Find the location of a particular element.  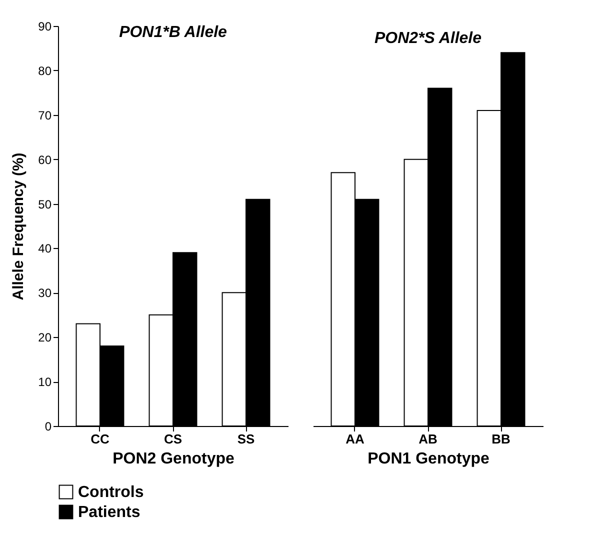

x-tick-label: AA is located at coordinates (355, 439).